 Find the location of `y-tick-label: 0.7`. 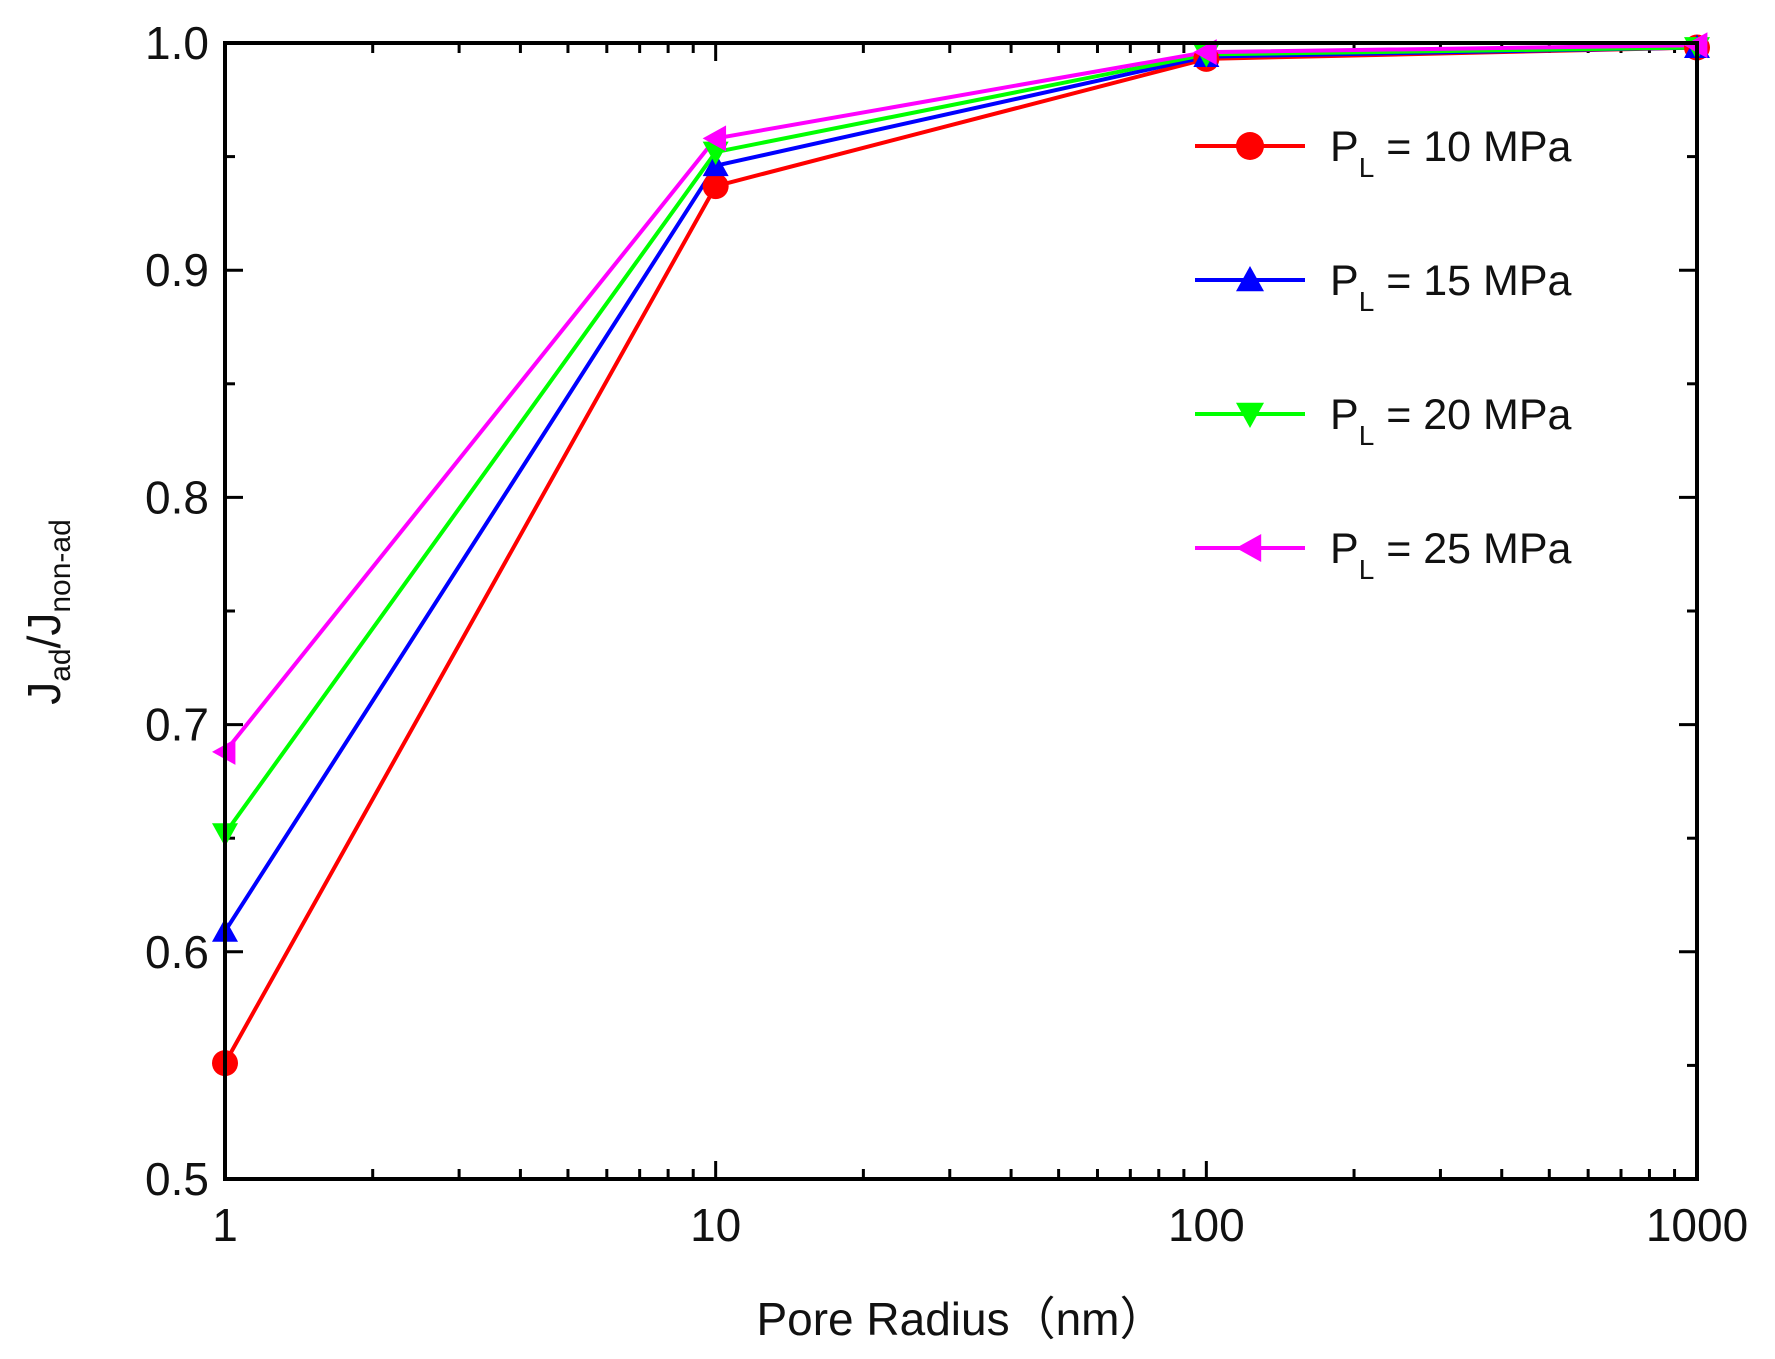

y-tick-label: 0.7 is located at coordinates (177, 725).